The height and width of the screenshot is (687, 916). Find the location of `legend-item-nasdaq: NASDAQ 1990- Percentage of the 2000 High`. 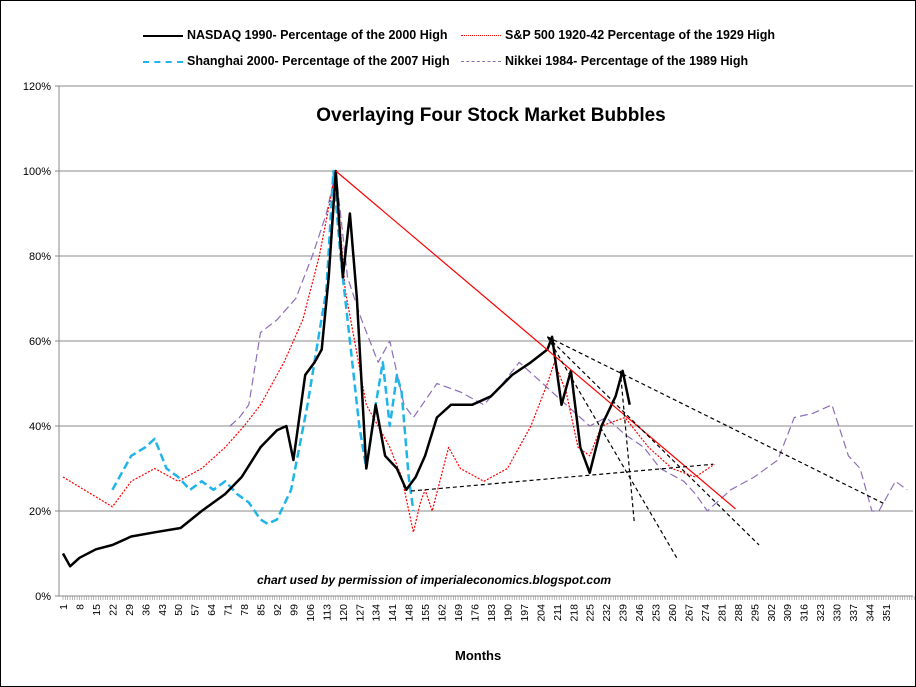

legend-item-nasdaq: NASDAQ 1990- Percentage of the 2000 High is located at coordinates (295, 35).